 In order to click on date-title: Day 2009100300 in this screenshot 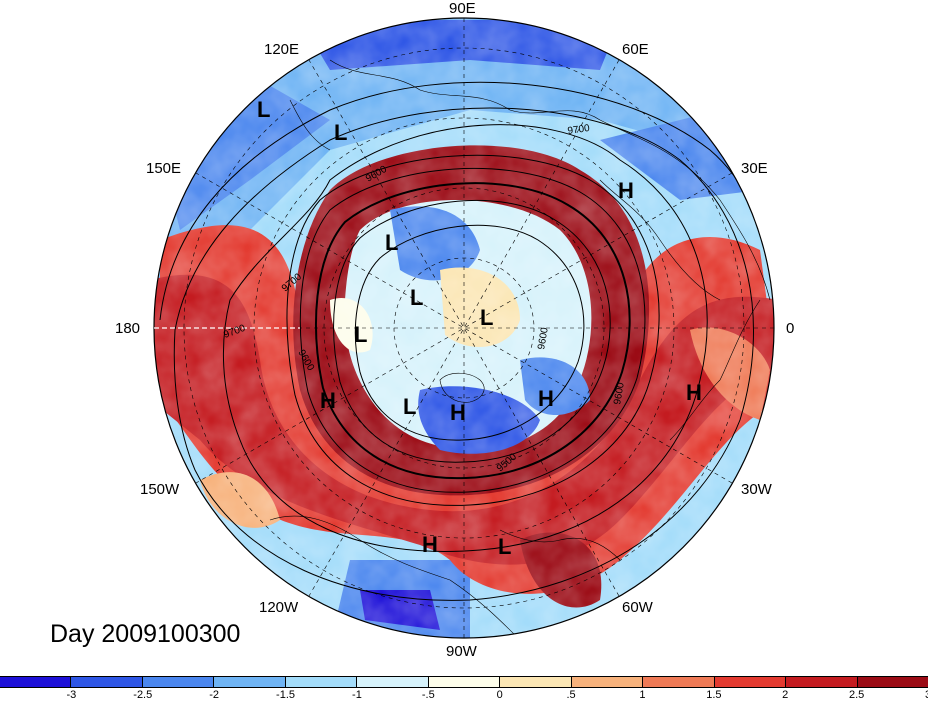, I will do `click(145, 634)`.